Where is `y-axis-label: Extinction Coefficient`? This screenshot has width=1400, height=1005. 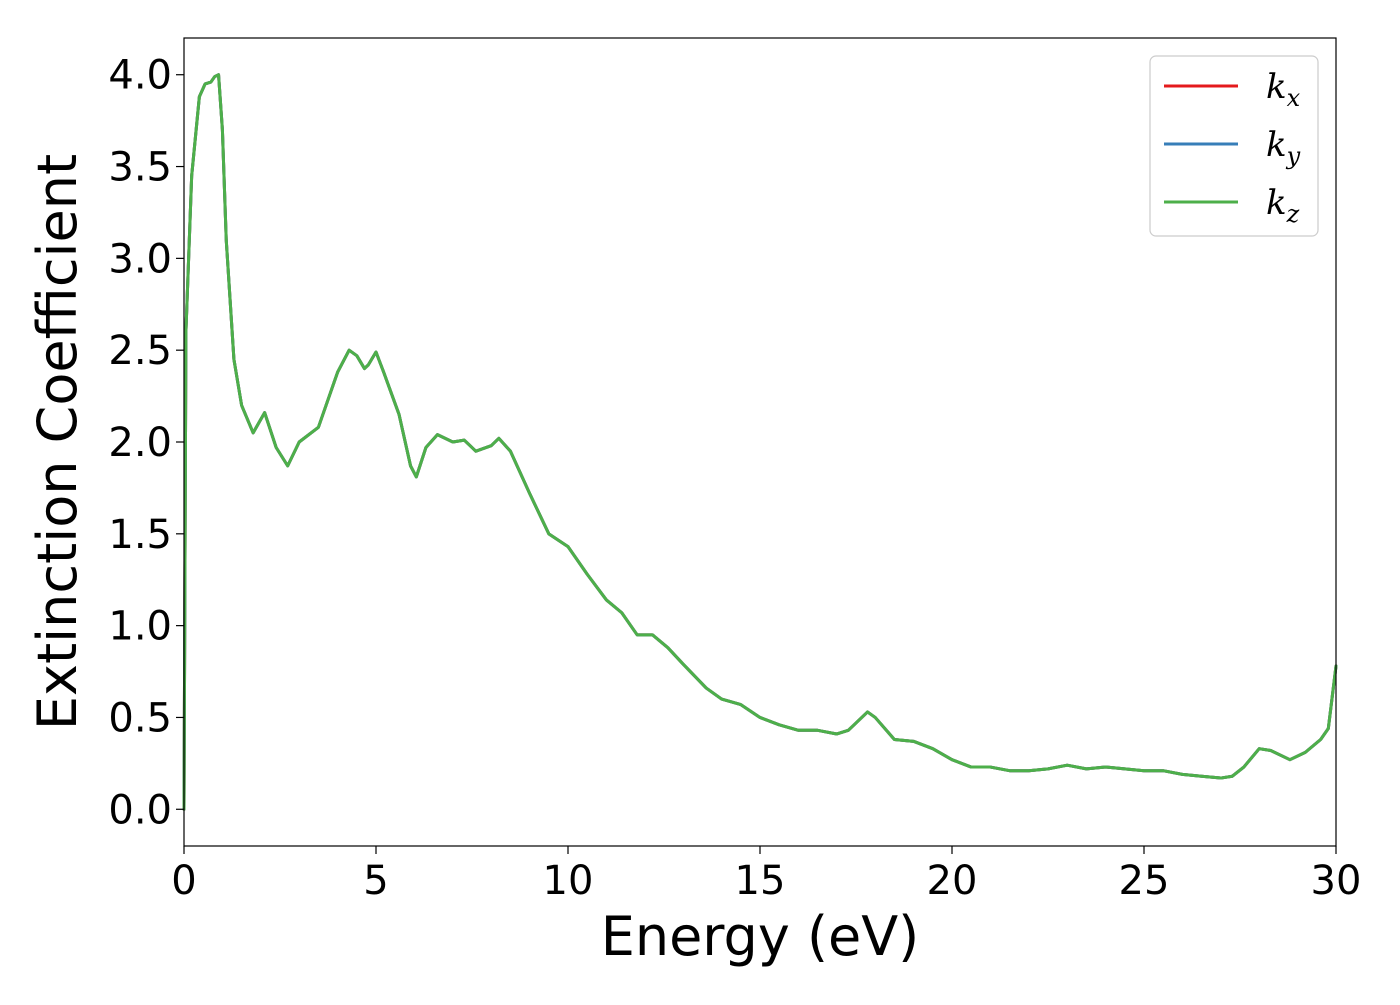
y-axis-label: Extinction Coefficient is located at coordinates (57, 442).